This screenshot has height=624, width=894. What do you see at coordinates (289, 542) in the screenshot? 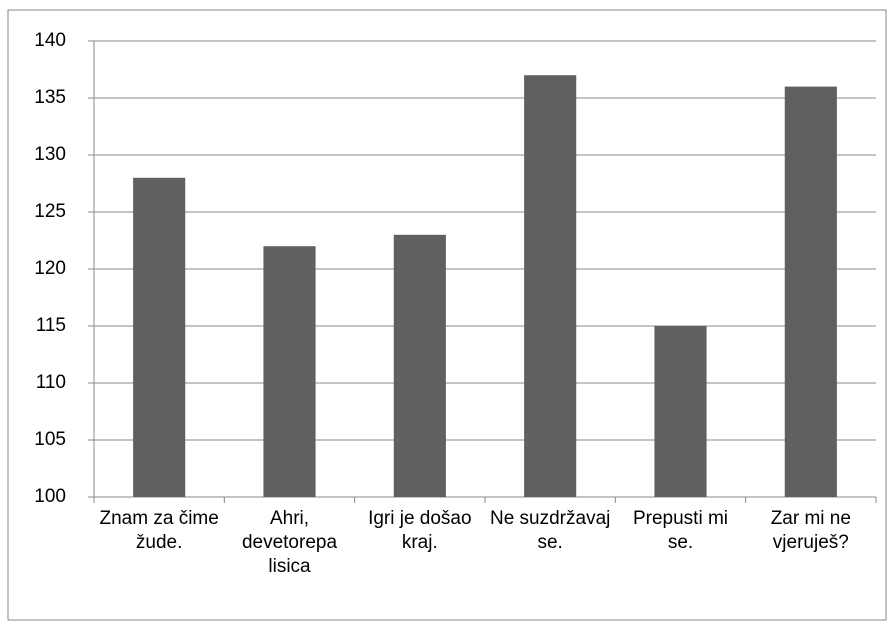
I see `x-tick-label: Ahri, devetorepa lisica` at bounding box center [289, 542].